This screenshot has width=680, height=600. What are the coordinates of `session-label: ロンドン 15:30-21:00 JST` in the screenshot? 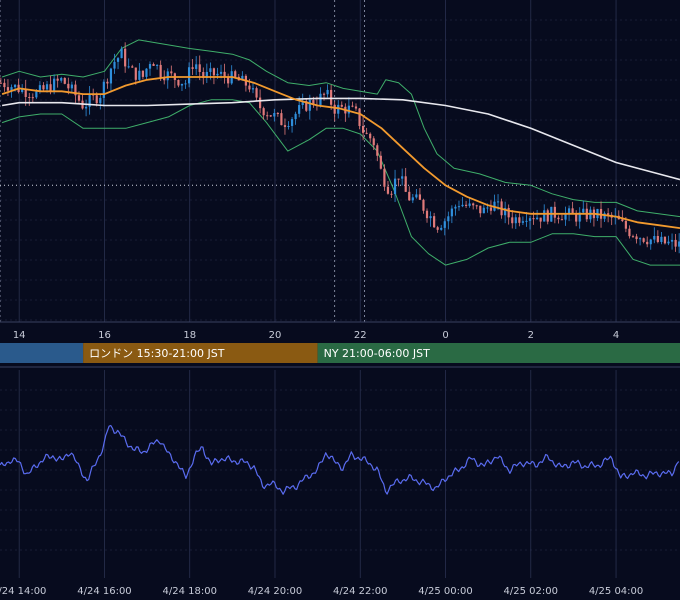 It's located at (157, 353).